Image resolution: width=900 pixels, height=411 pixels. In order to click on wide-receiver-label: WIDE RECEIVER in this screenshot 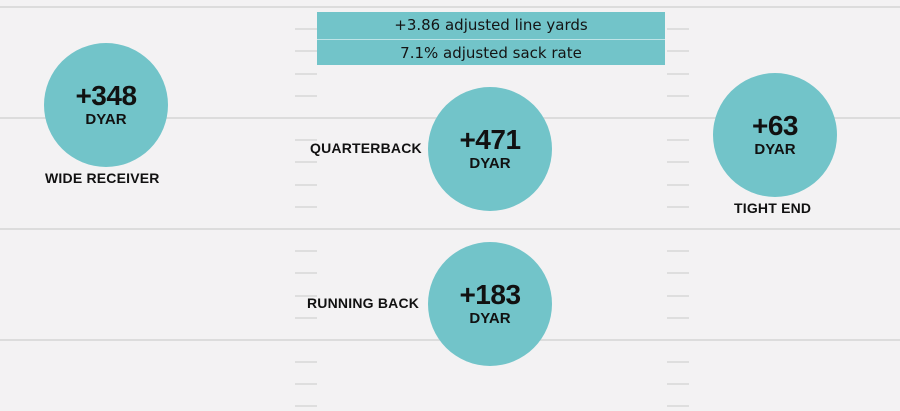, I will do `click(102, 178)`.